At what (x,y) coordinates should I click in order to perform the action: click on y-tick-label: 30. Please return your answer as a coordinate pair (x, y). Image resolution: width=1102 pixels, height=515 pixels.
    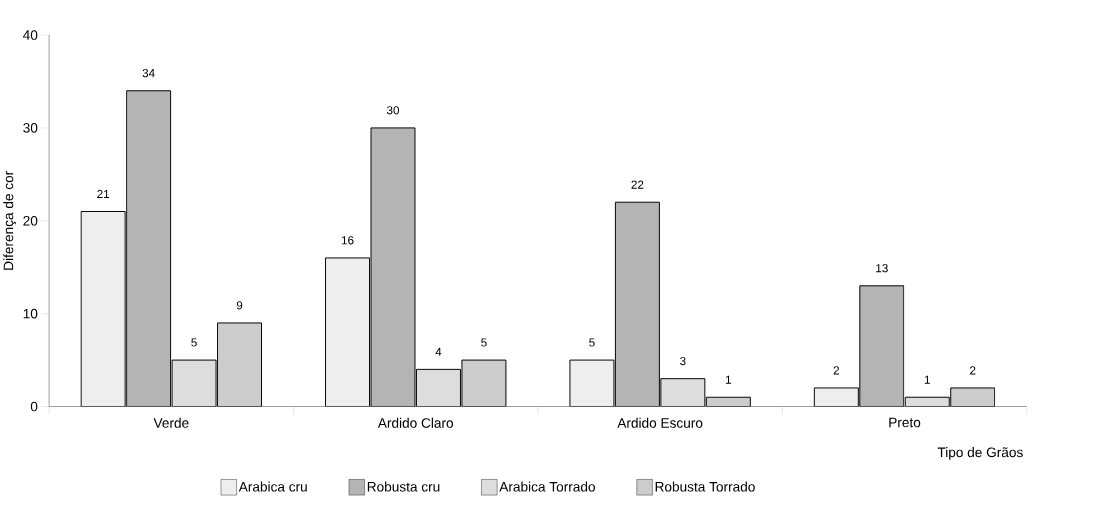
    Looking at the image, I should click on (30, 127).